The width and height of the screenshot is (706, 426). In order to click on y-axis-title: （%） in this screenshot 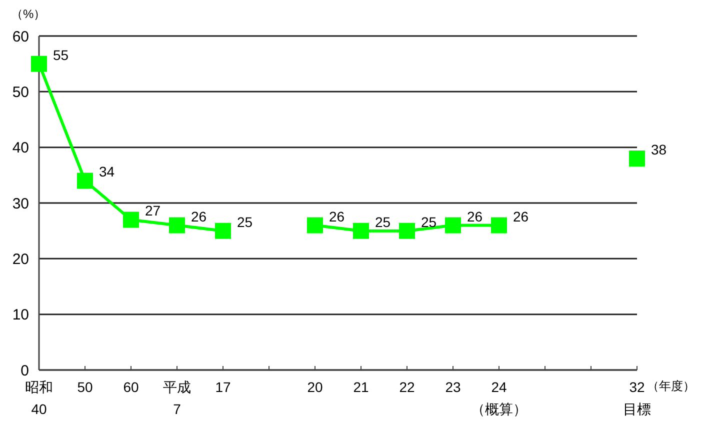, I will do `click(28, 14)`.